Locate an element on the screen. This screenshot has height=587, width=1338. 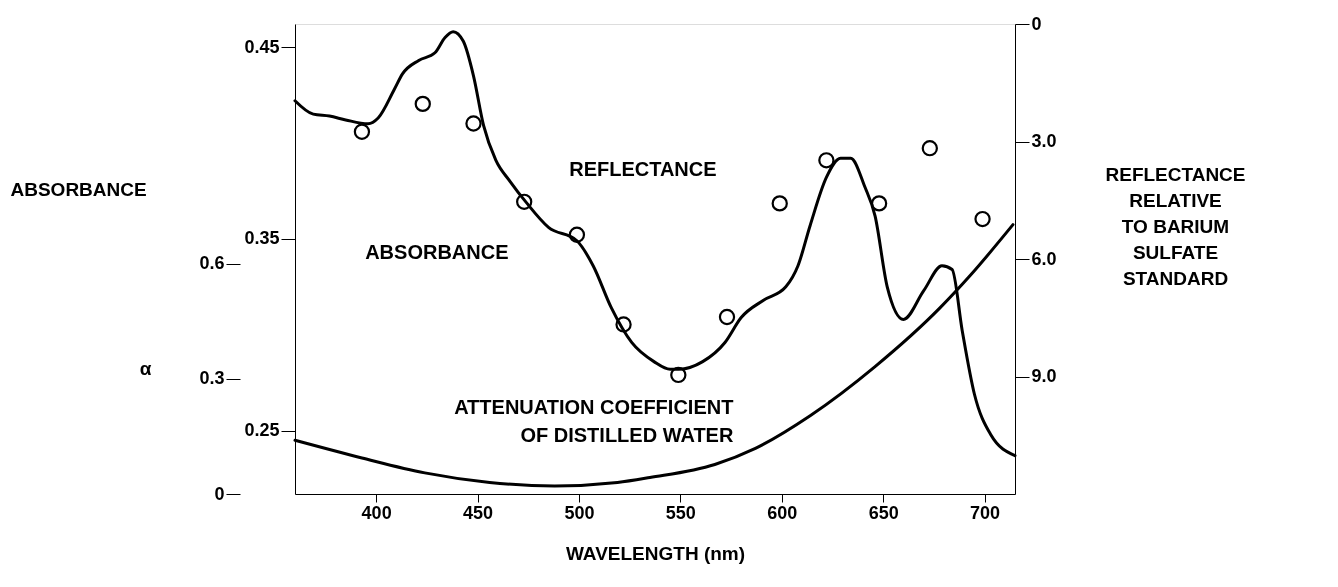
y3-tick-label: 0.3 is located at coordinates (212, 378).